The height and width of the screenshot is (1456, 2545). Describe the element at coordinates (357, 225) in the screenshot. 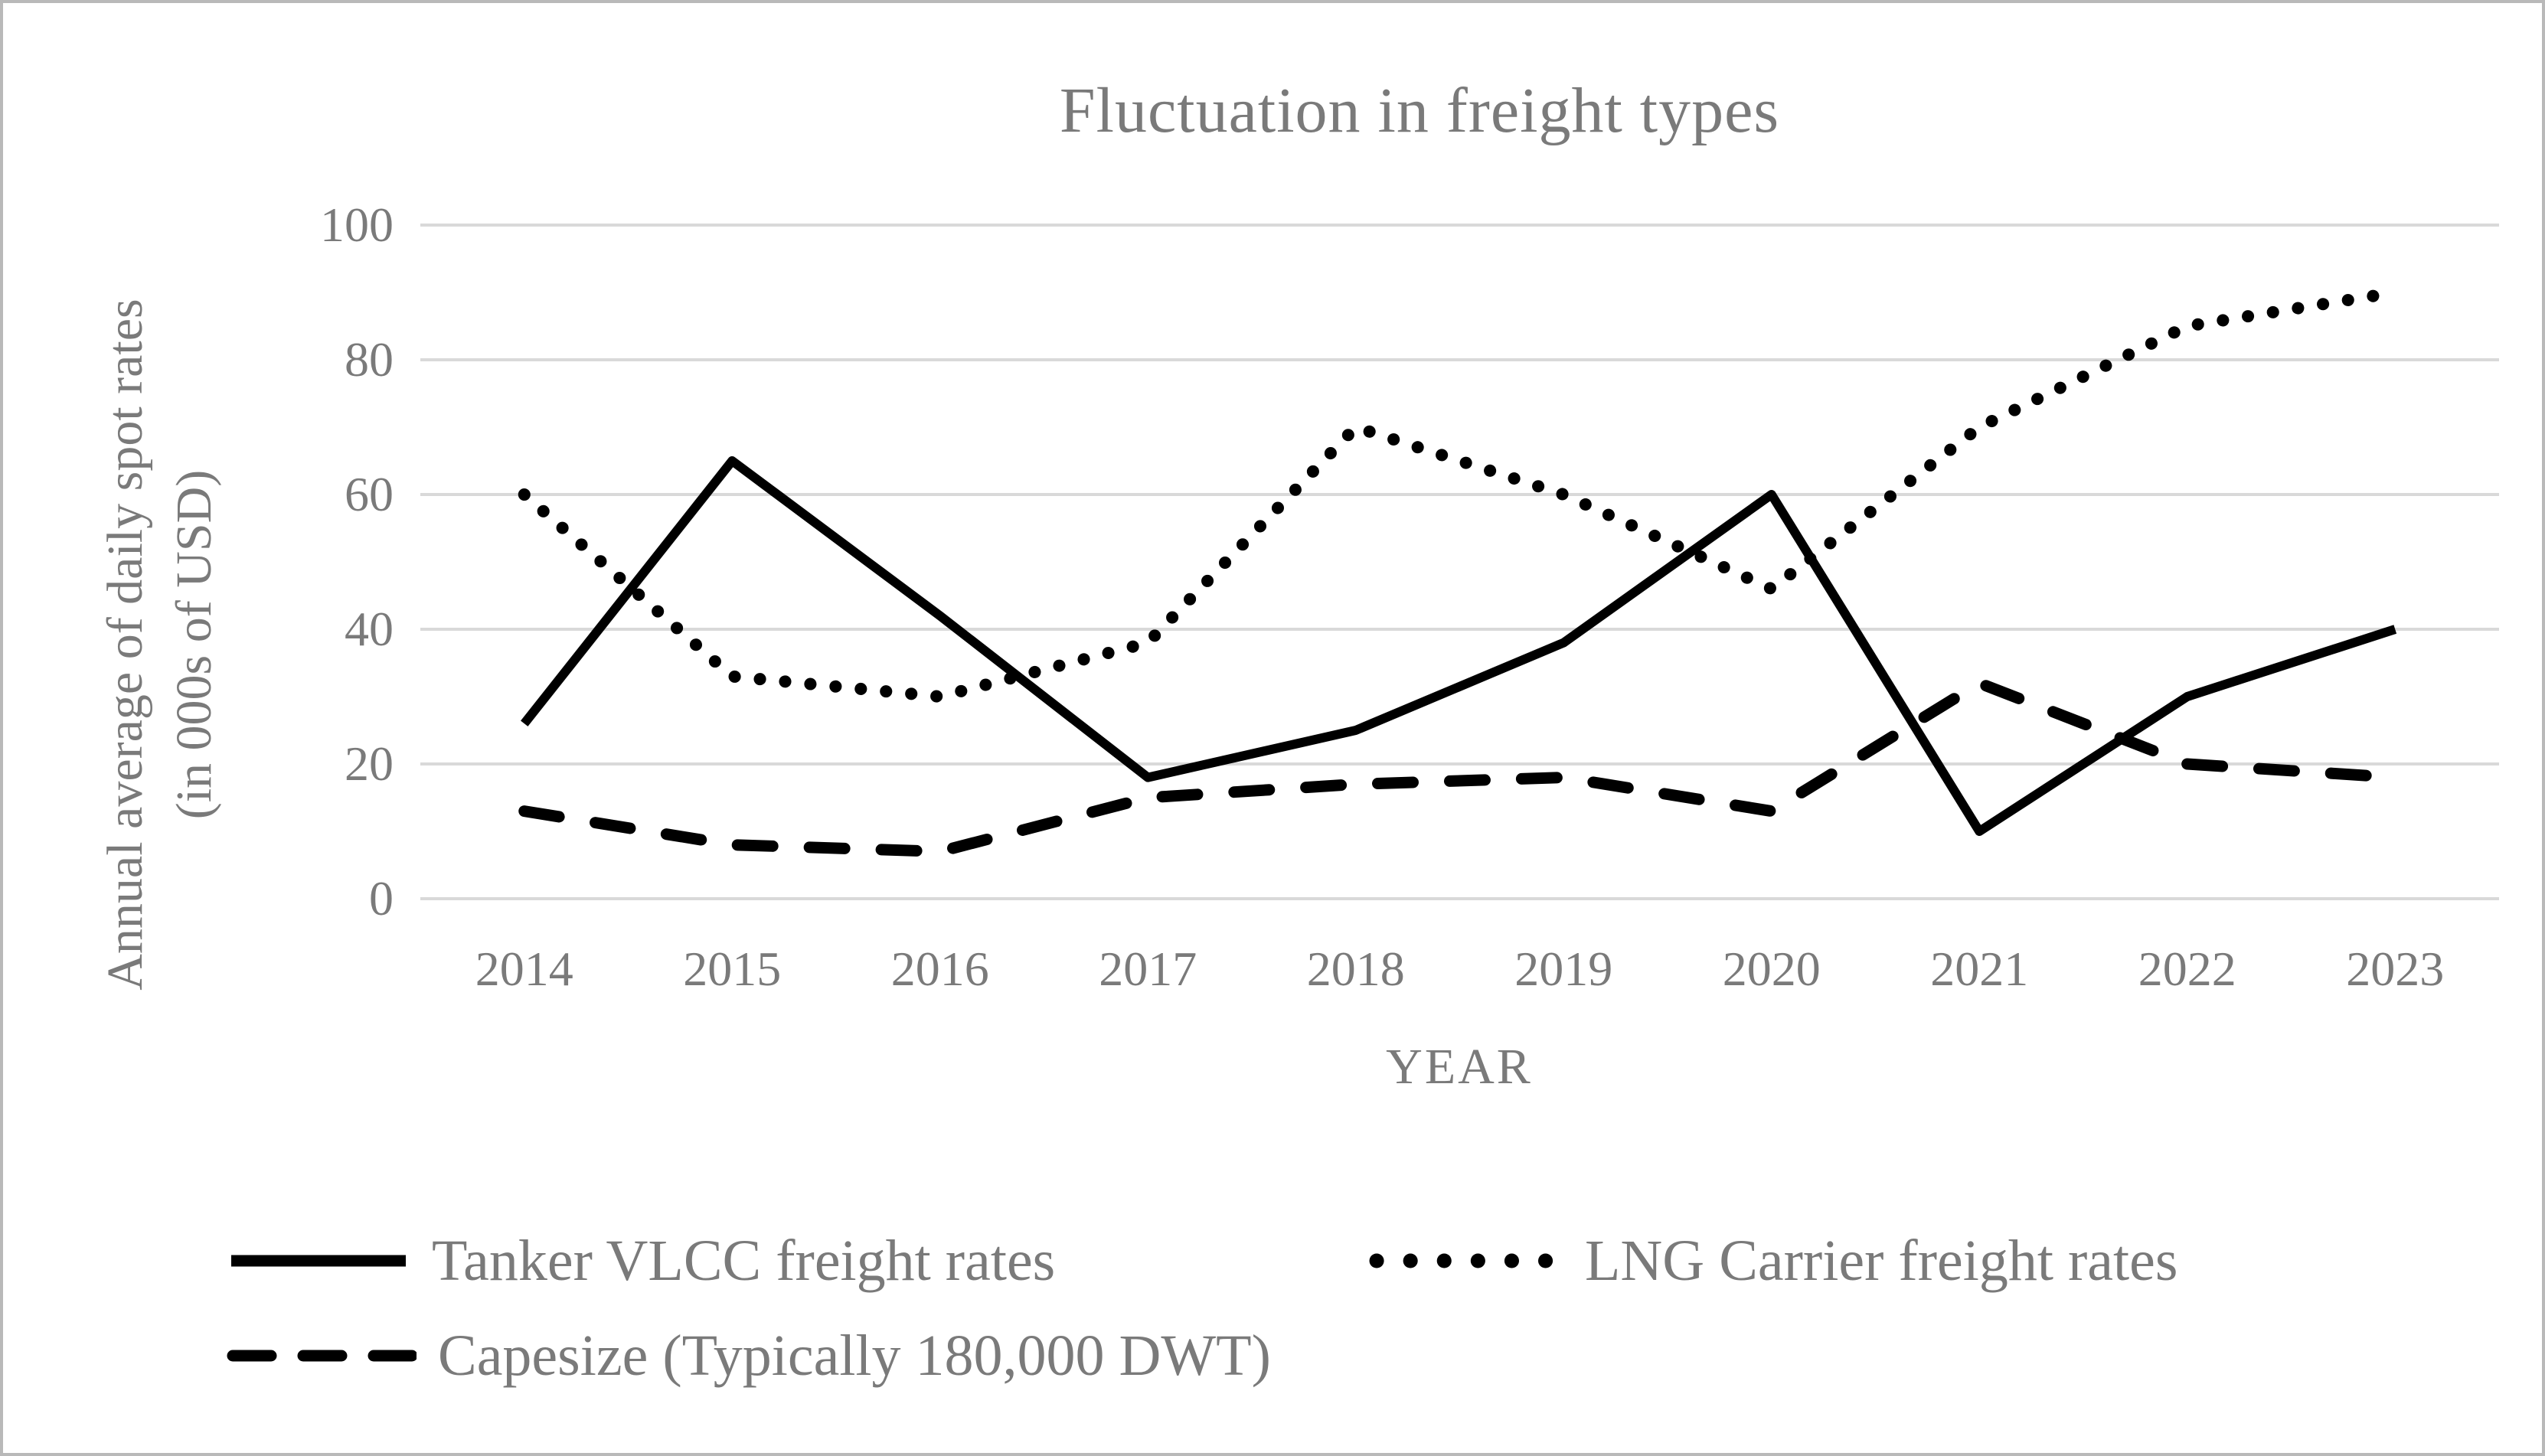

I see `y-axis-tick-label: 100` at that location.